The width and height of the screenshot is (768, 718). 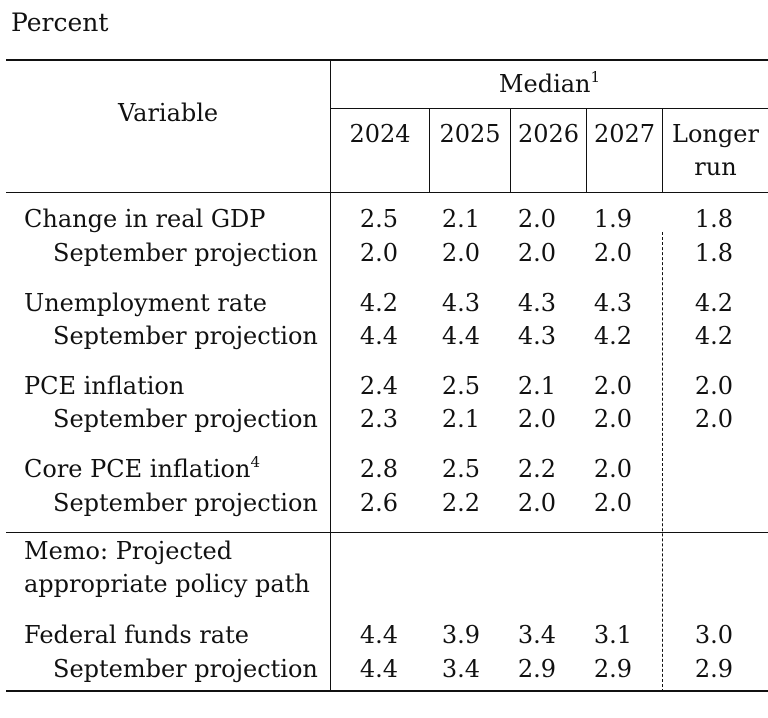 I want to click on memo-label-2: appropriate policy path, so click(x=167, y=584).